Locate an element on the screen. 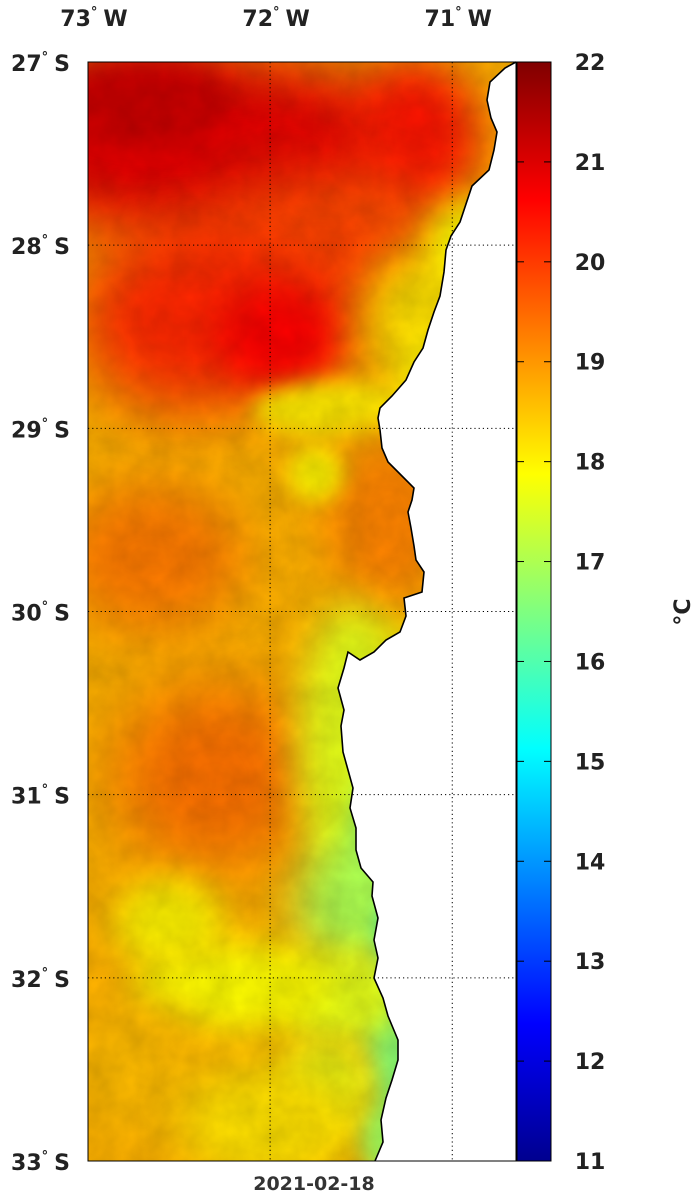  colorbar-tick-label: 18 is located at coordinates (590, 463).